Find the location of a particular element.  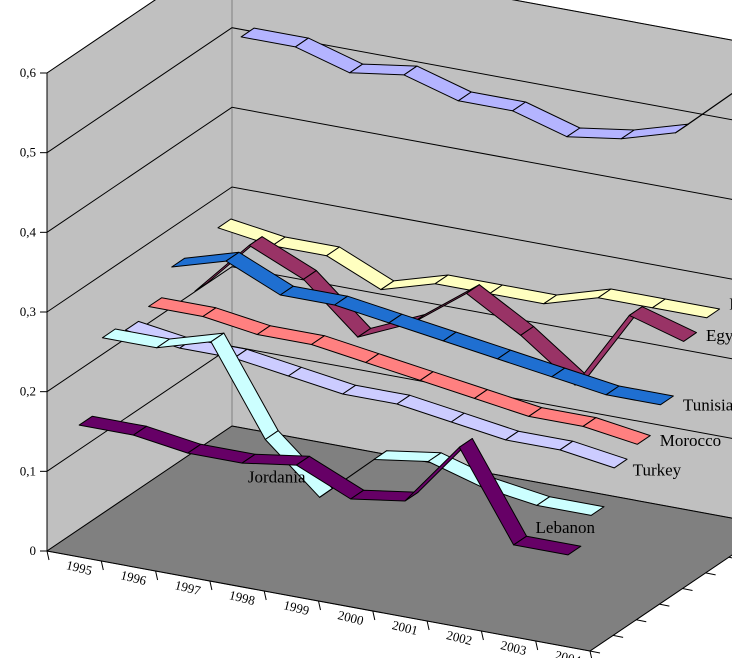

series-label-turkey: Turkey is located at coordinates (657, 470).